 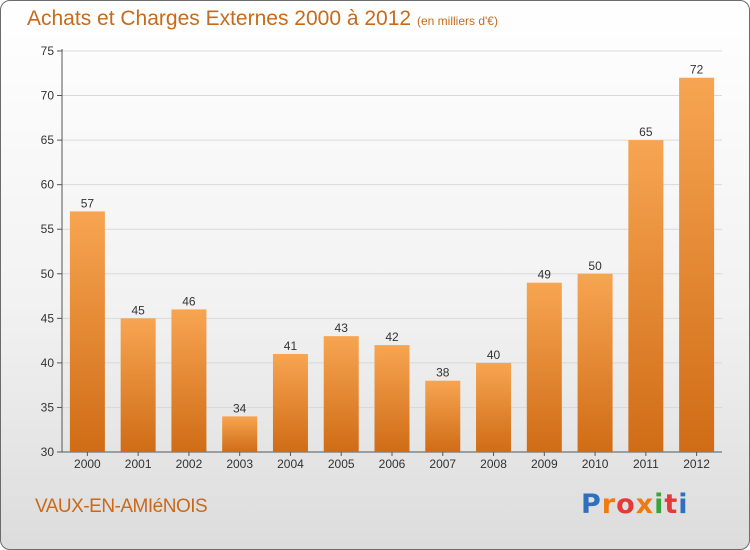 What do you see at coordinates (609, 504) in the screenshot?
I see `logo-letter: r` at bounding box center [609, 504].